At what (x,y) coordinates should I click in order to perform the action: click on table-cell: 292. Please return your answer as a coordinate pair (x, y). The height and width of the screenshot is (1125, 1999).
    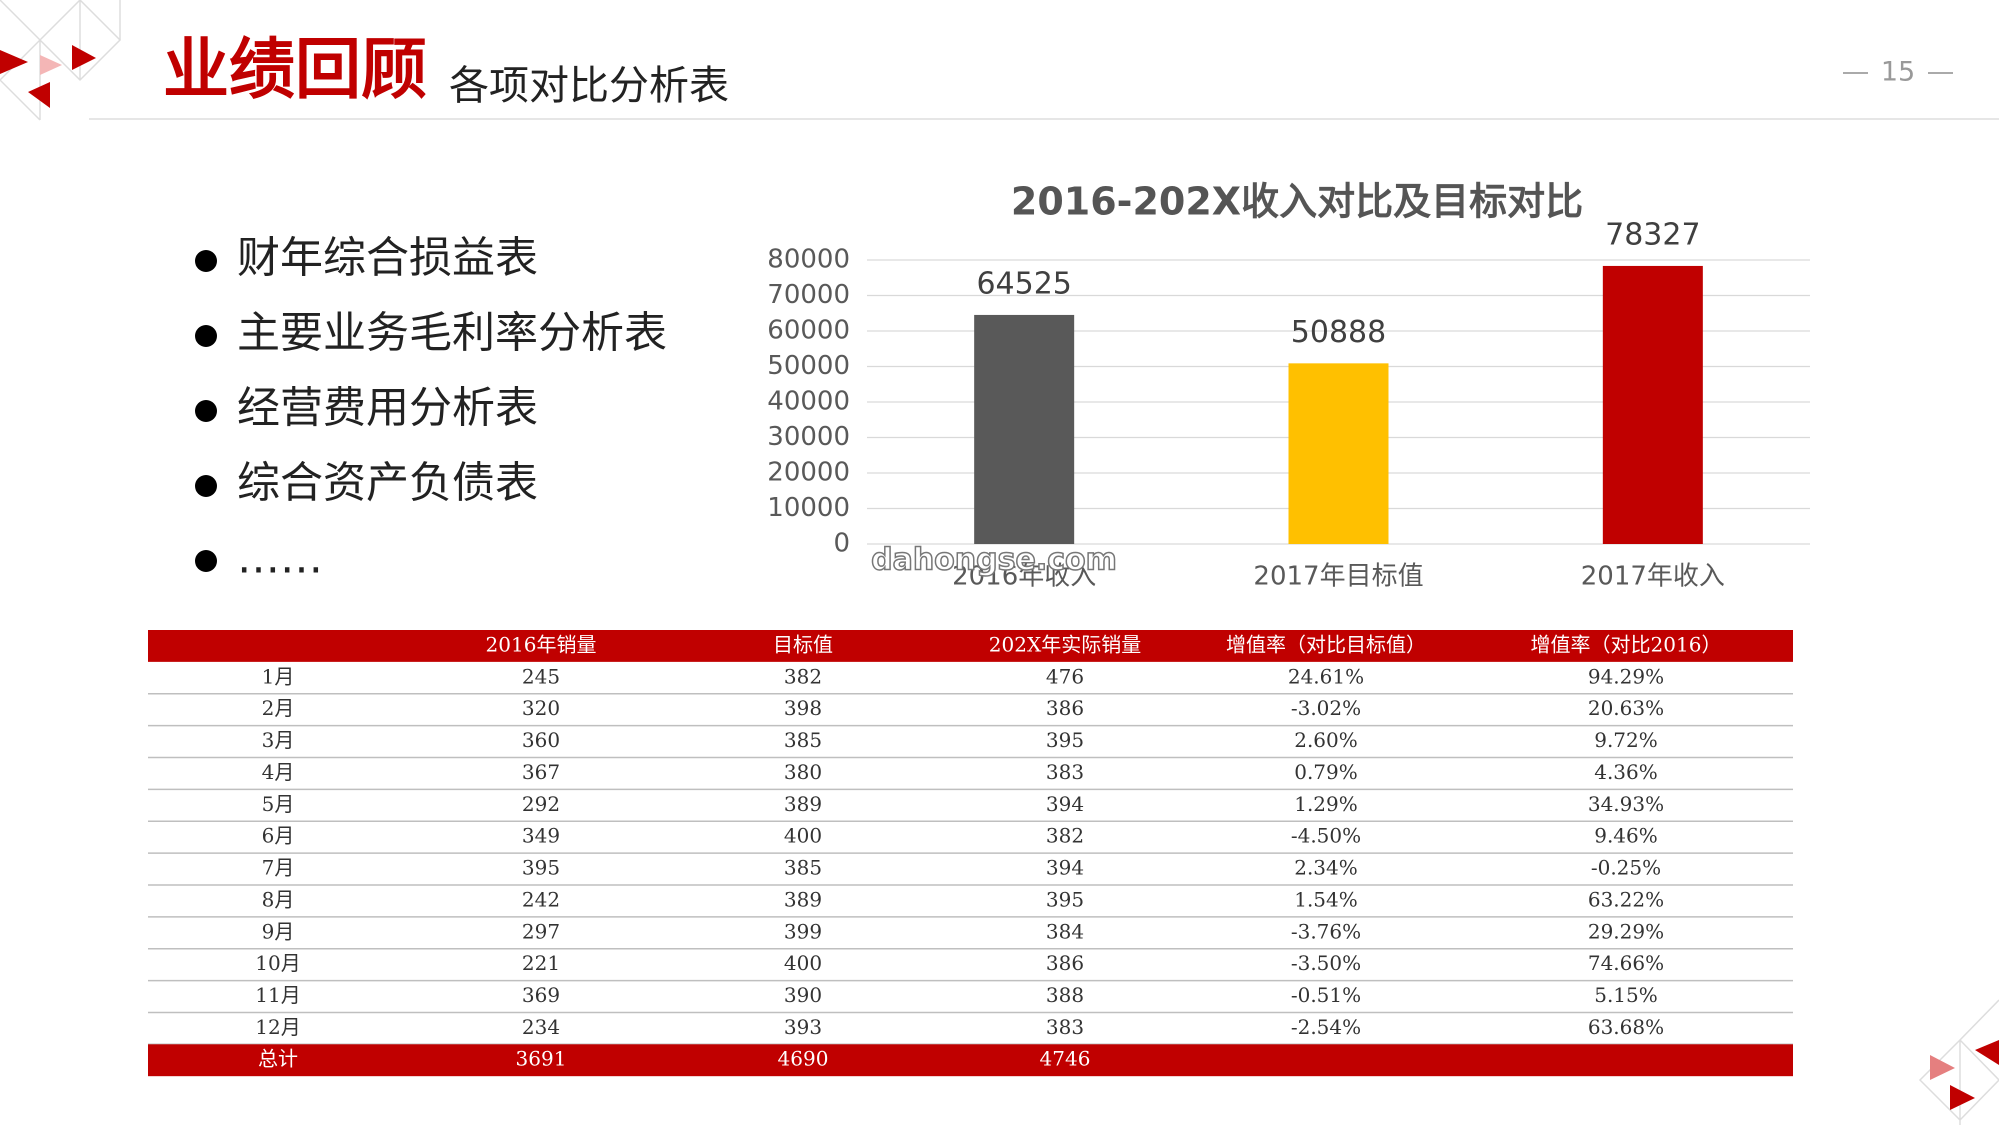
    Looking at the image, I should click on (541, 804).